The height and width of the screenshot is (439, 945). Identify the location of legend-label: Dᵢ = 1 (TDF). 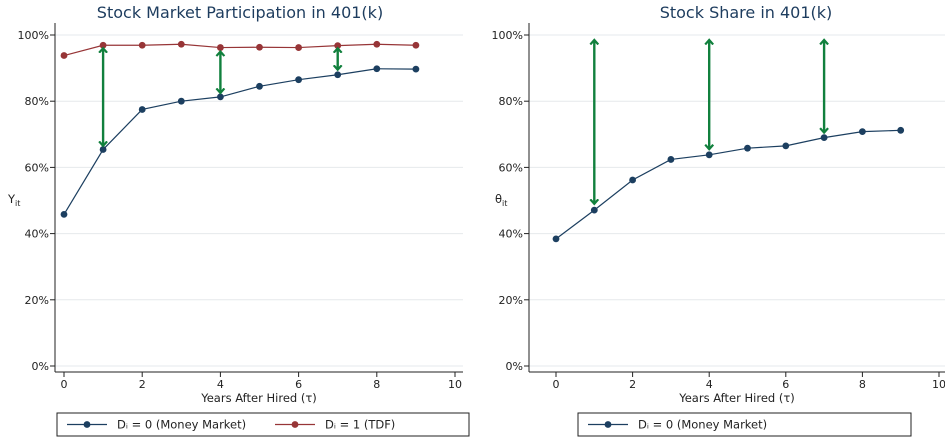
(360, 425).